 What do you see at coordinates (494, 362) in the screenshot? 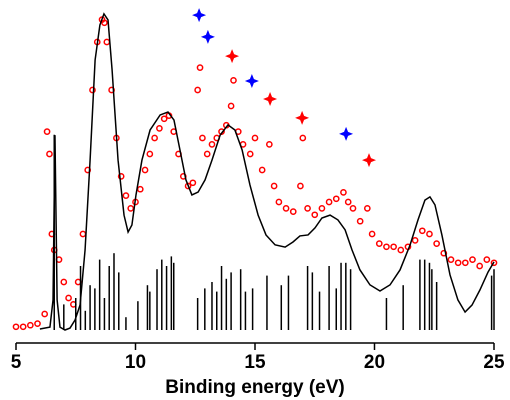
I see `x-tick-label: 25` at bounding box center [494, 362].